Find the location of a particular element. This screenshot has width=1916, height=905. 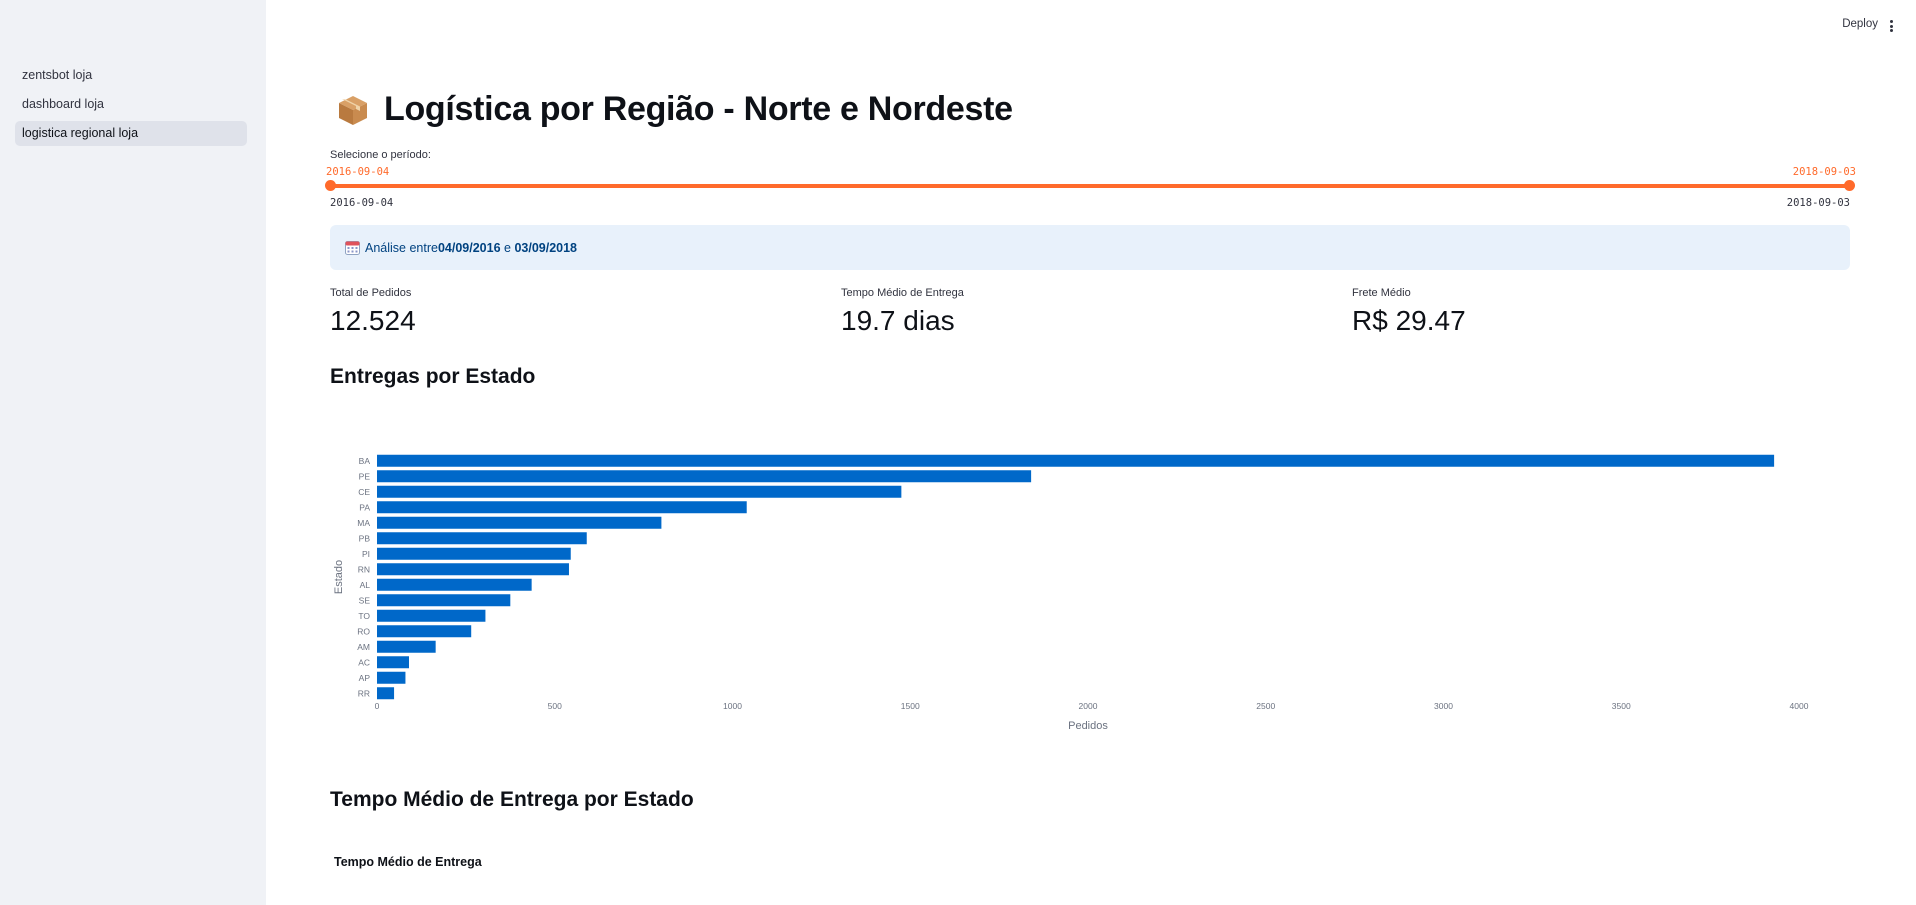

bar-al is located at coordinates (454, 584).